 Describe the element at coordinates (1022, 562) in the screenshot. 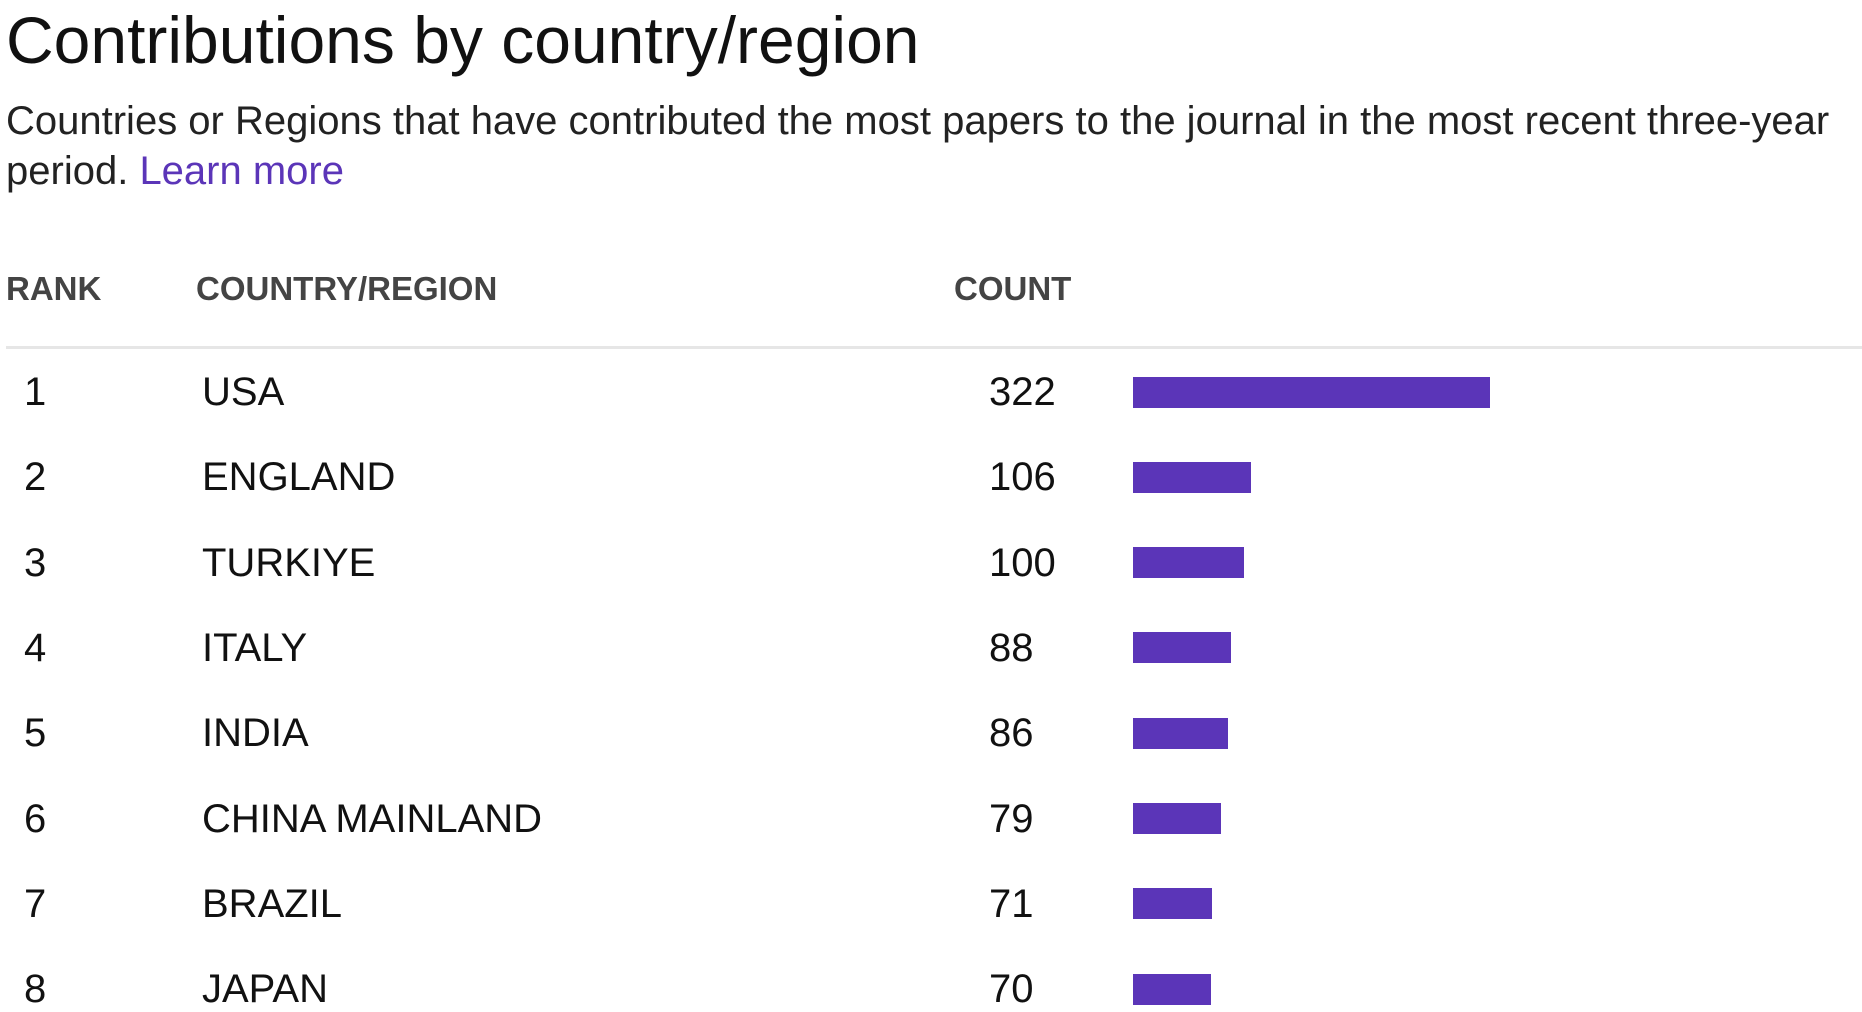

I see `count-cell: 100` at that location.